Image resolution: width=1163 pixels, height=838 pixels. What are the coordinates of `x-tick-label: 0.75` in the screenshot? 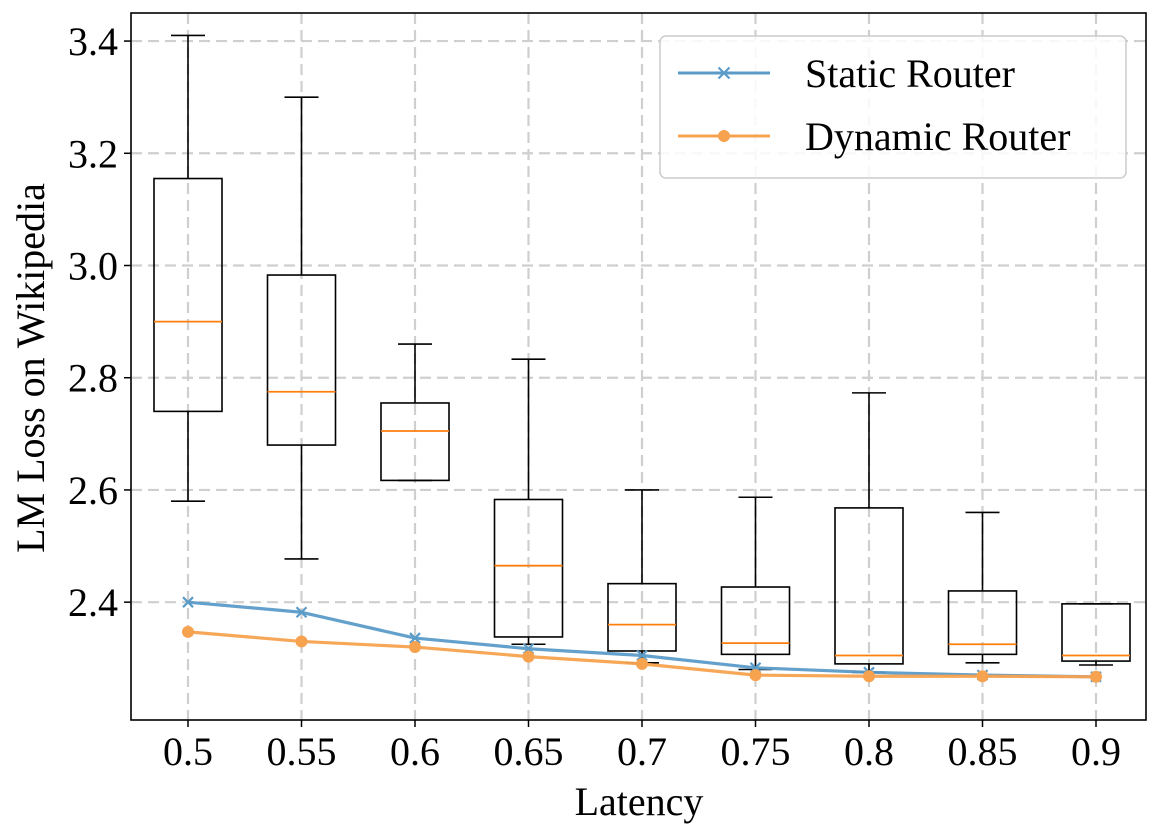 It's located at (756, 751).